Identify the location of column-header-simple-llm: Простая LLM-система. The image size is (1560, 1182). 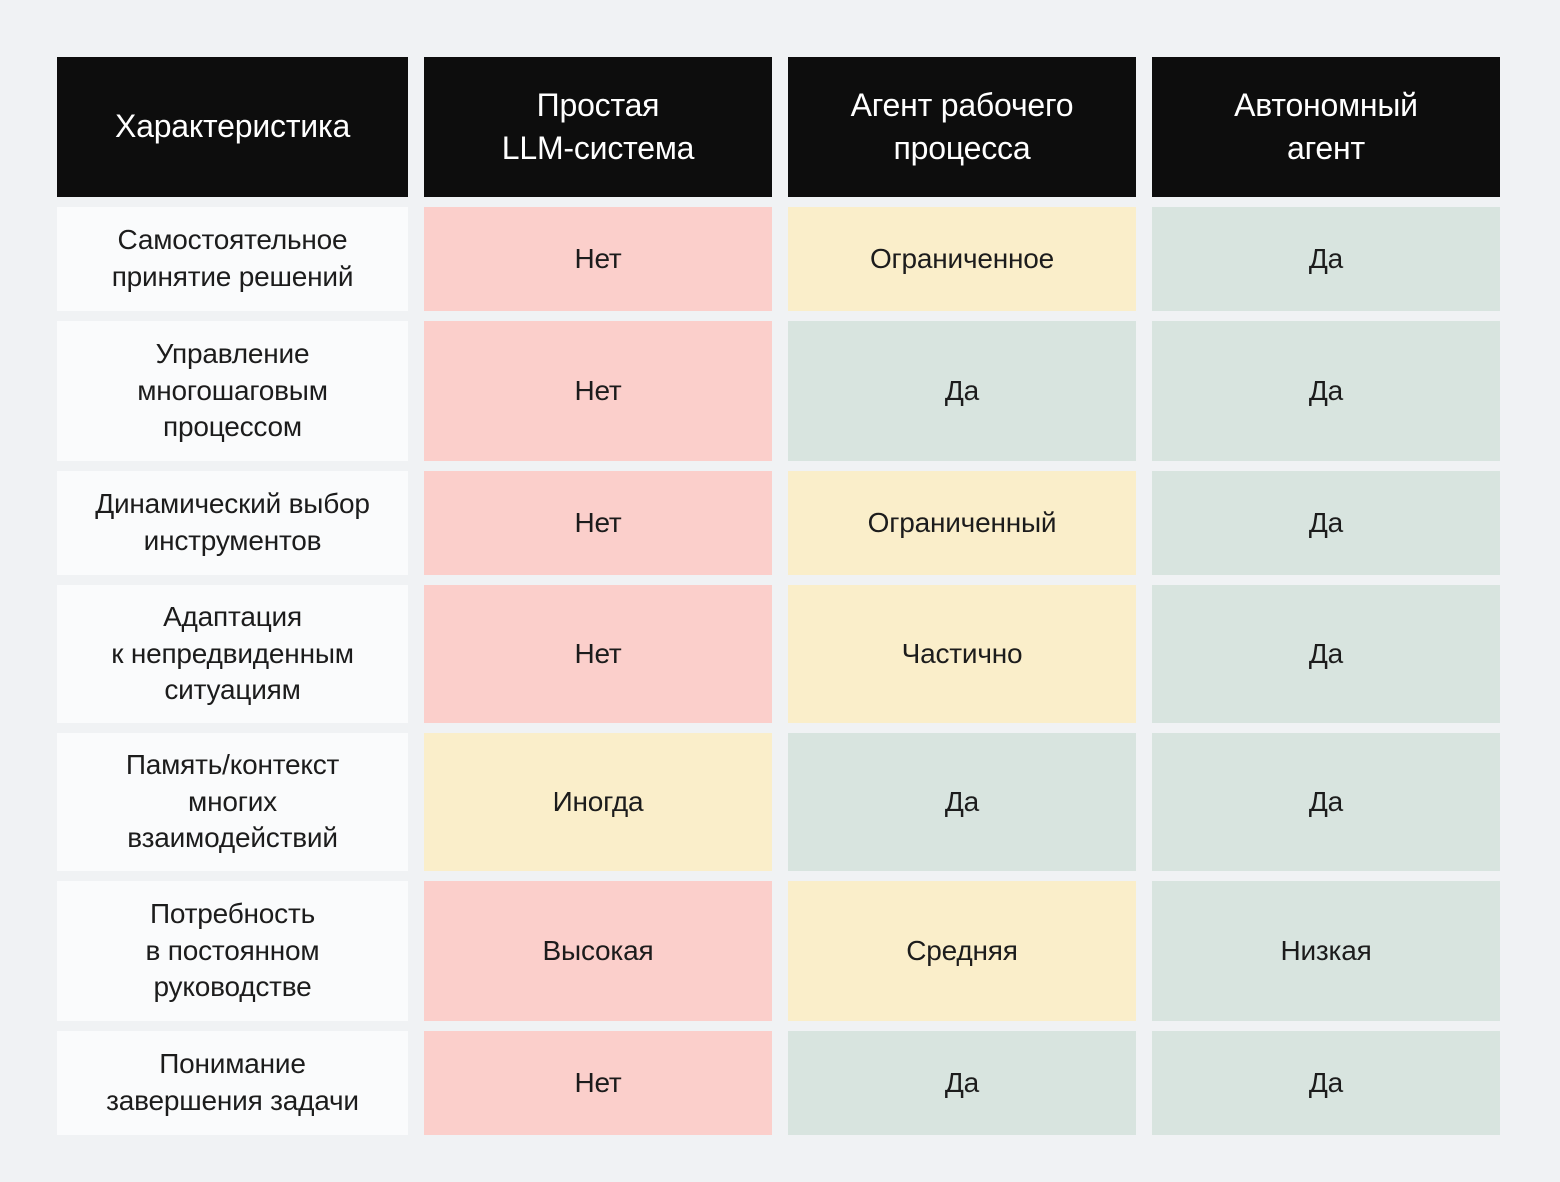
(598, 127).